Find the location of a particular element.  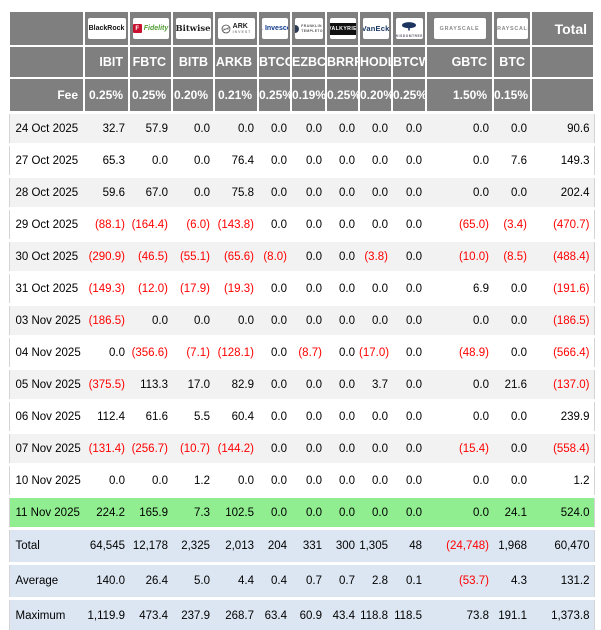

issuer-cell-bitwise: Bitwise is located at coordinates (193, 28).